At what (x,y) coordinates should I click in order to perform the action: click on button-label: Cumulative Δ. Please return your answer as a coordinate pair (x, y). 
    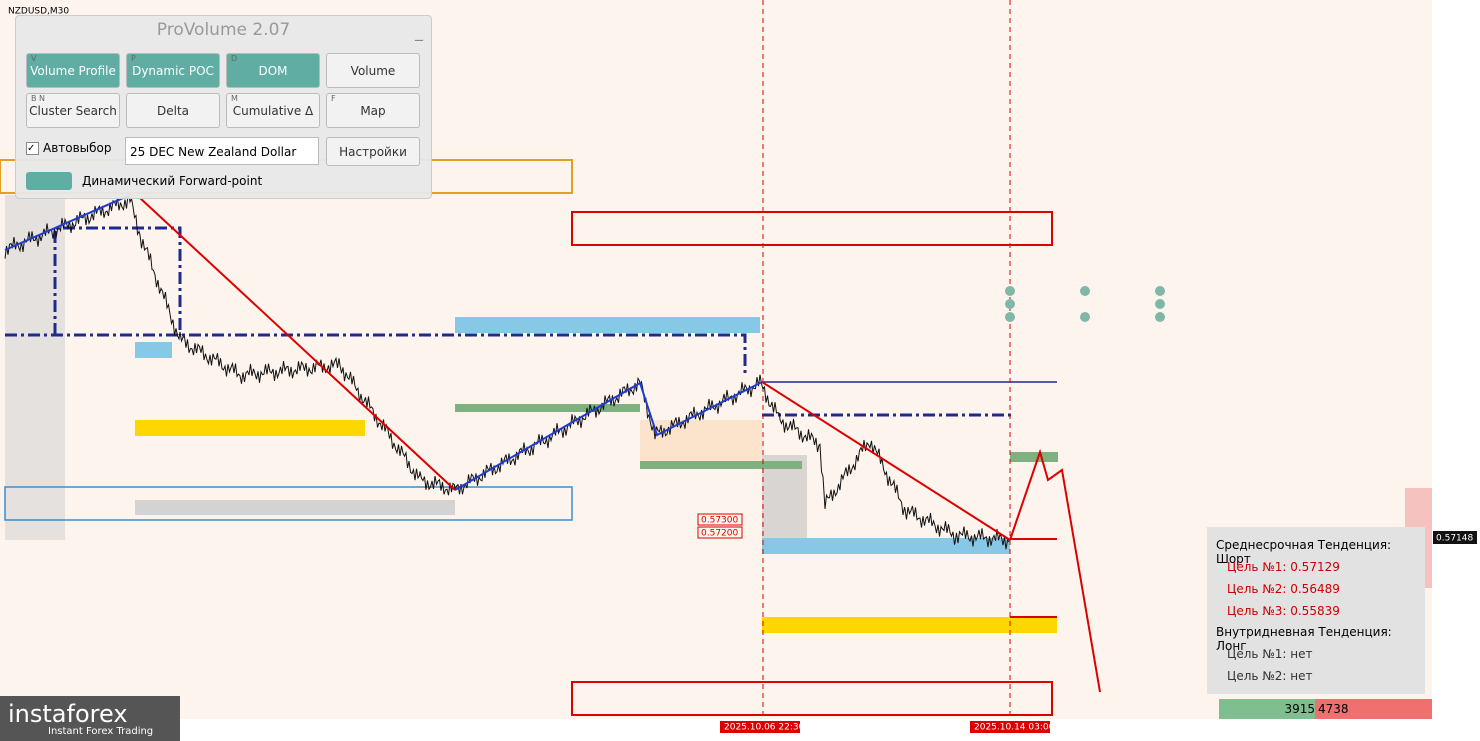
    Looking at the image, I should click on (273, 110).